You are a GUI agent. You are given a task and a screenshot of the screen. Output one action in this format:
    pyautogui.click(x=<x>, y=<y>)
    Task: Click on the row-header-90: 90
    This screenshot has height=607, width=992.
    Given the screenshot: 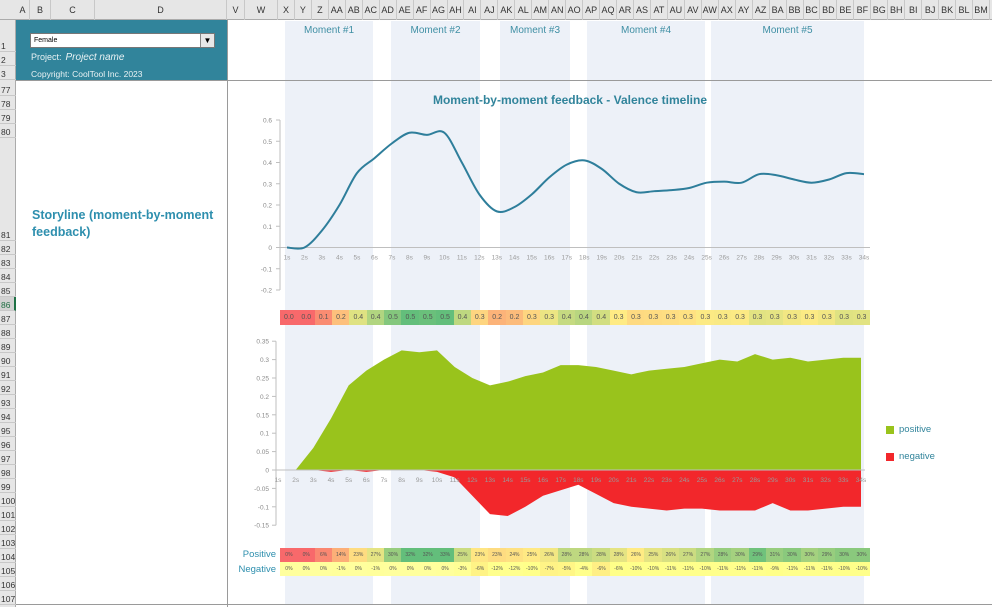 What is the action you would take?
    pyautogui.click(x=8, y=360)
    